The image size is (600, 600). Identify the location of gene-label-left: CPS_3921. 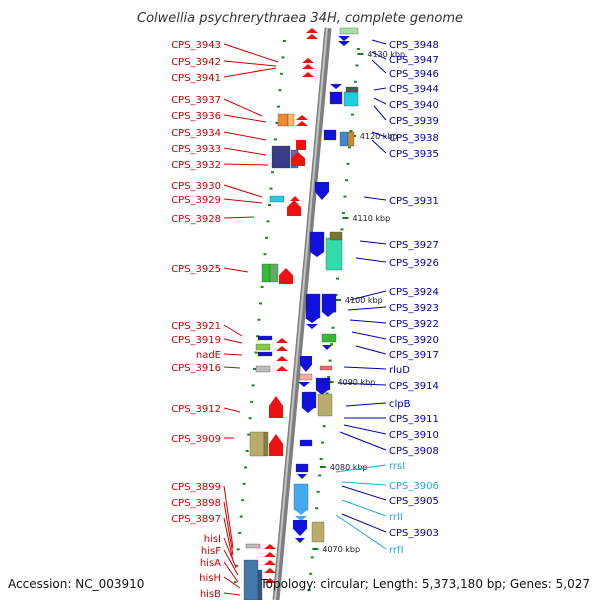
(196, 326).